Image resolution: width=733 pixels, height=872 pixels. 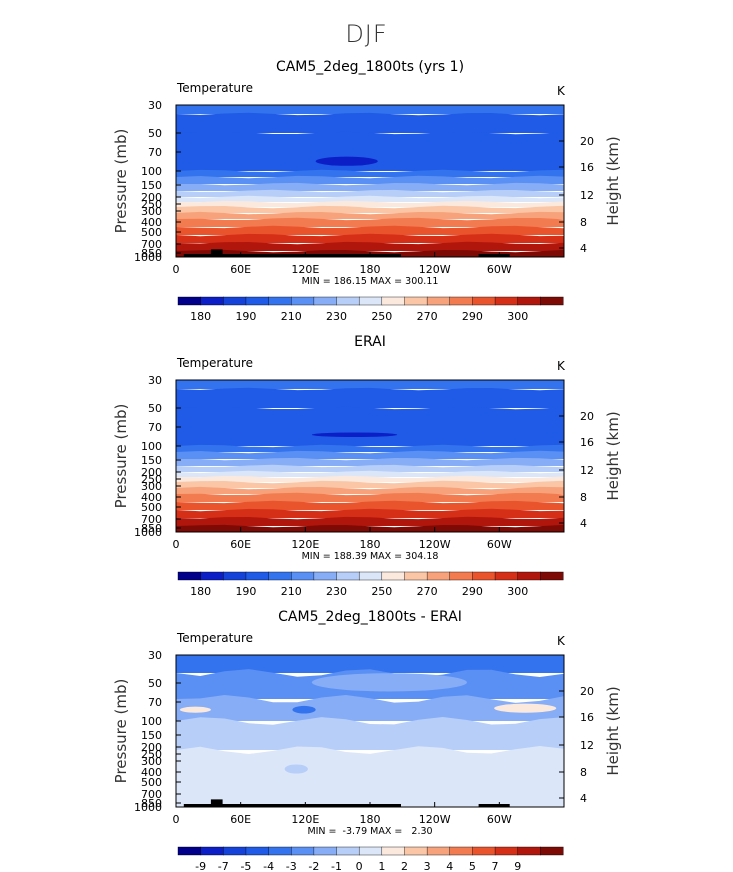 What do you see at coordinates (449, 866) in the screenshot?
I see `colorbar-label: 4` at bounding box center [449, 866].